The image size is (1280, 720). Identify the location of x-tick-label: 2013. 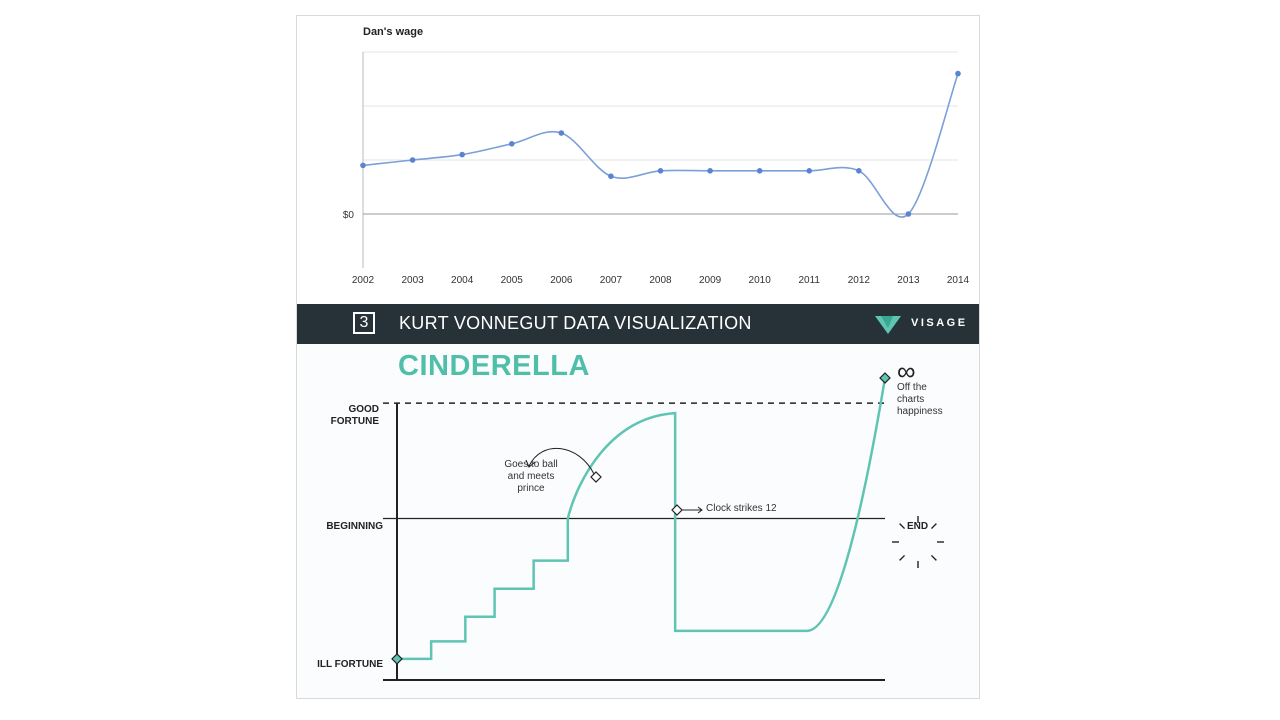
(908, 280).